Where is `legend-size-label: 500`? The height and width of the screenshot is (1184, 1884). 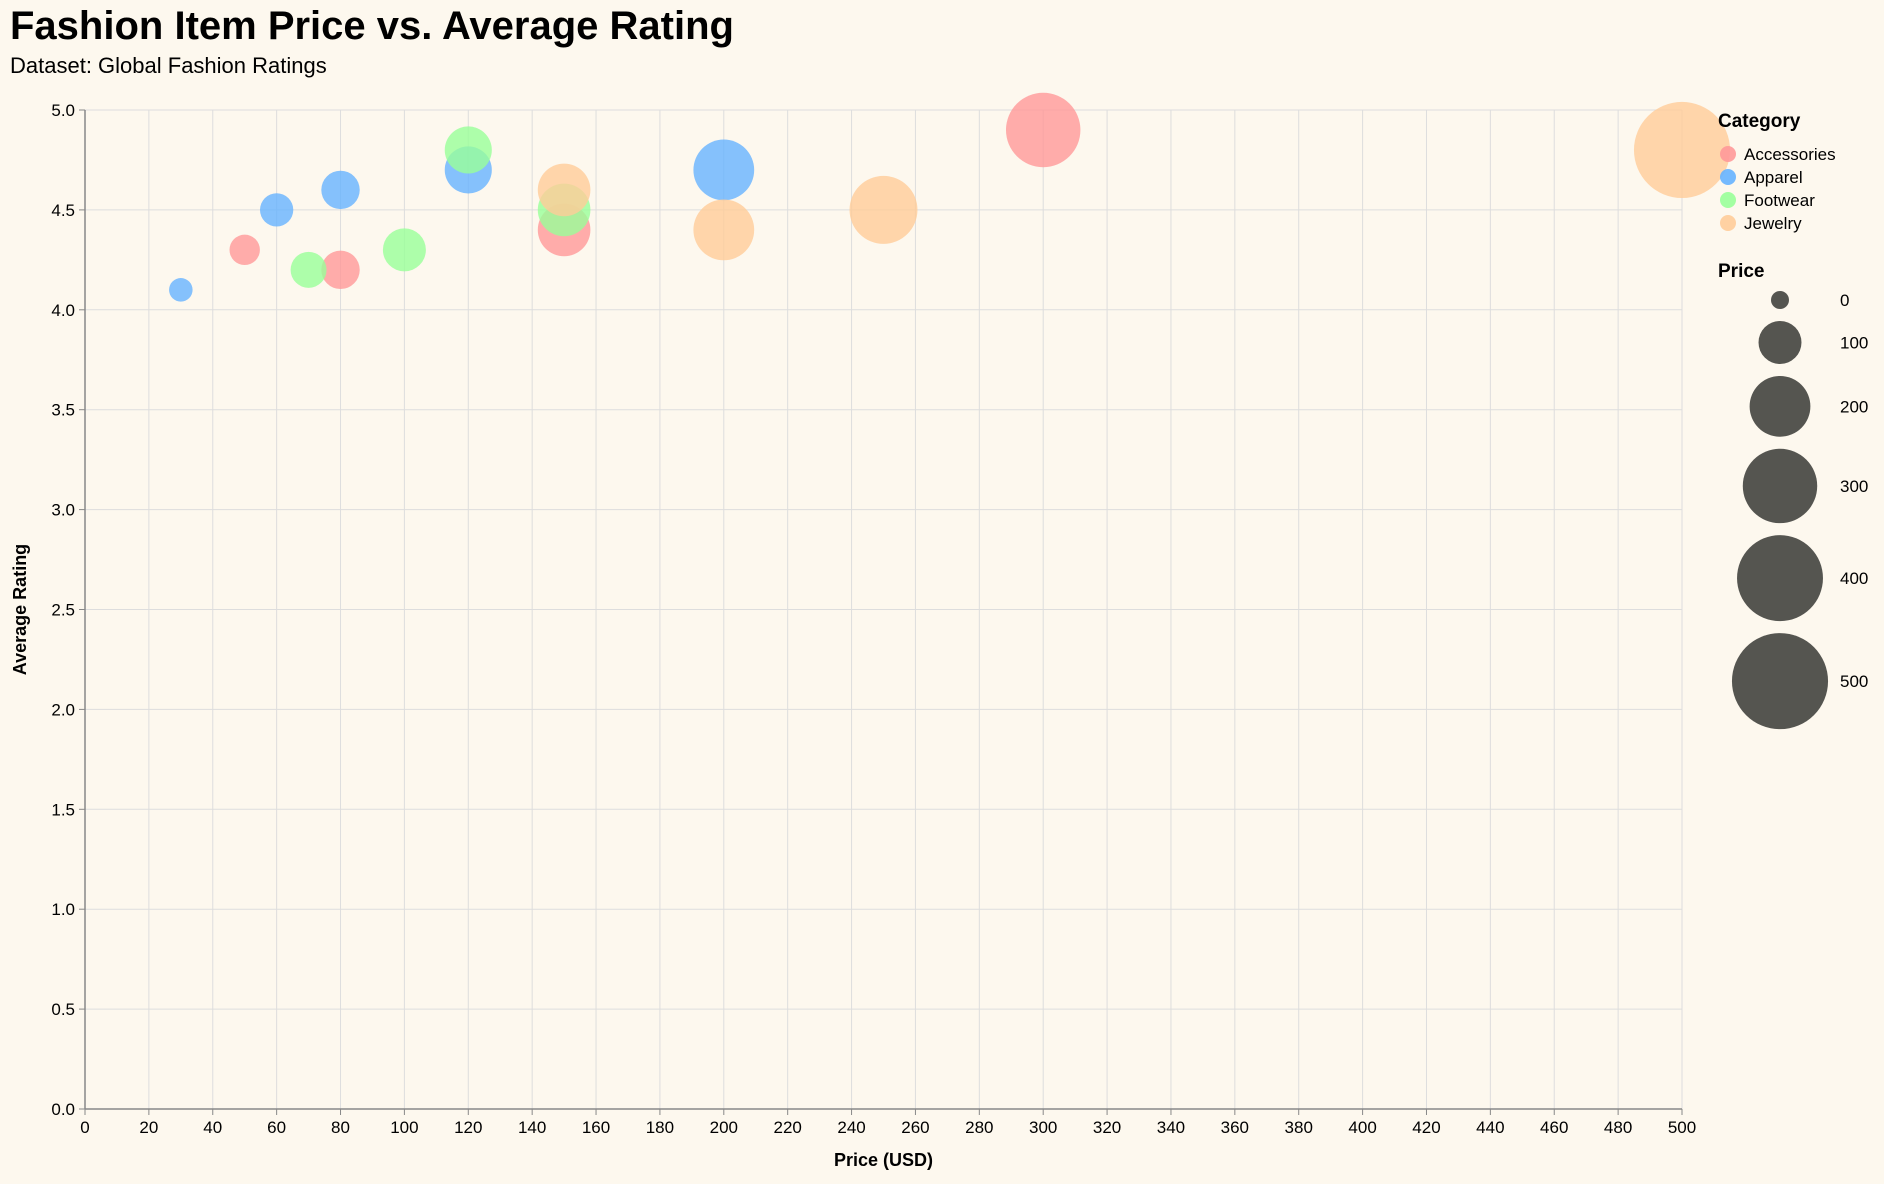 legend-size-label: 500 is located at coordinates (1854, 681).